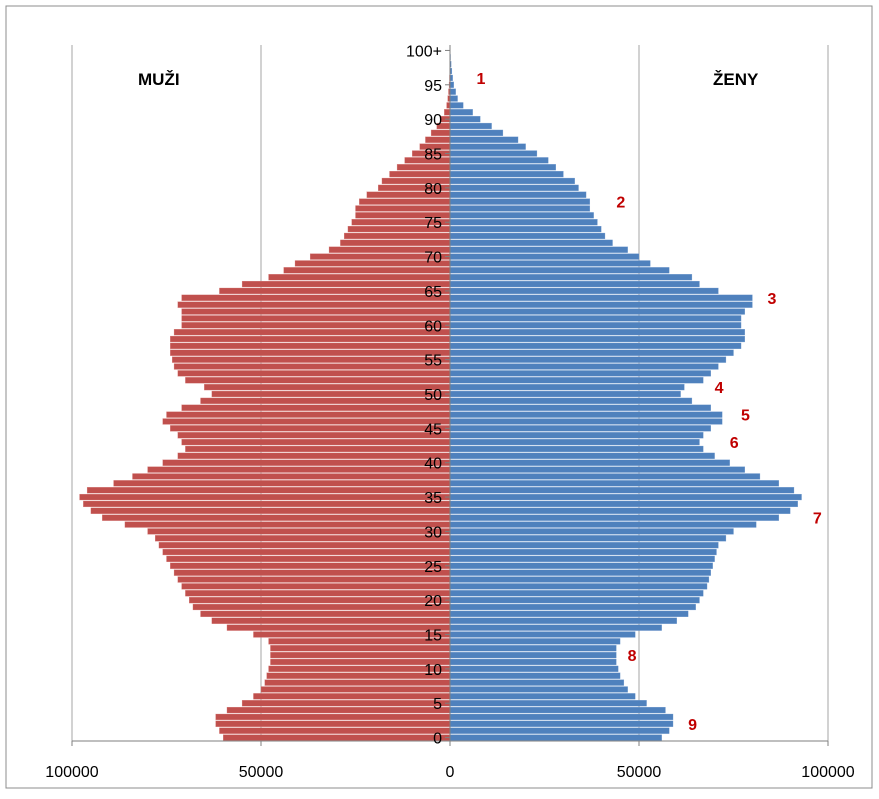 The width and height of the screenshot is (879, 799). Describe the element at coordinates (632, 656) in the screenshot. I see `annotation-8: 8` at that location.